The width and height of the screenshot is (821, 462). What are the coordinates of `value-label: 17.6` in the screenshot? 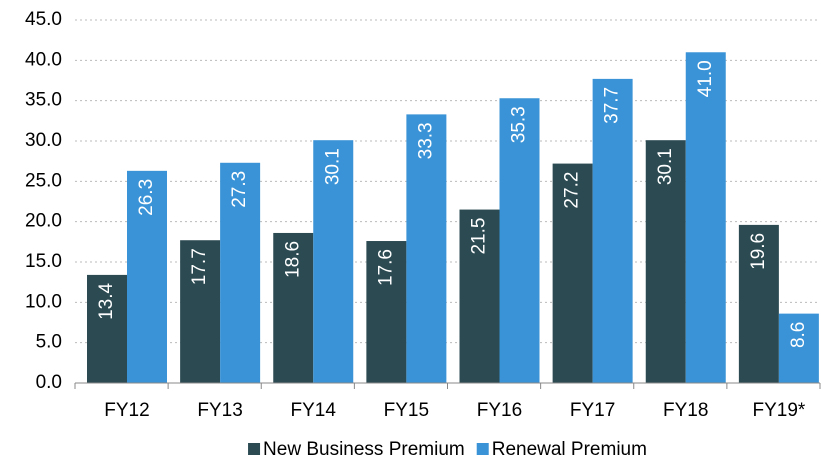 It's located at (385, 267).